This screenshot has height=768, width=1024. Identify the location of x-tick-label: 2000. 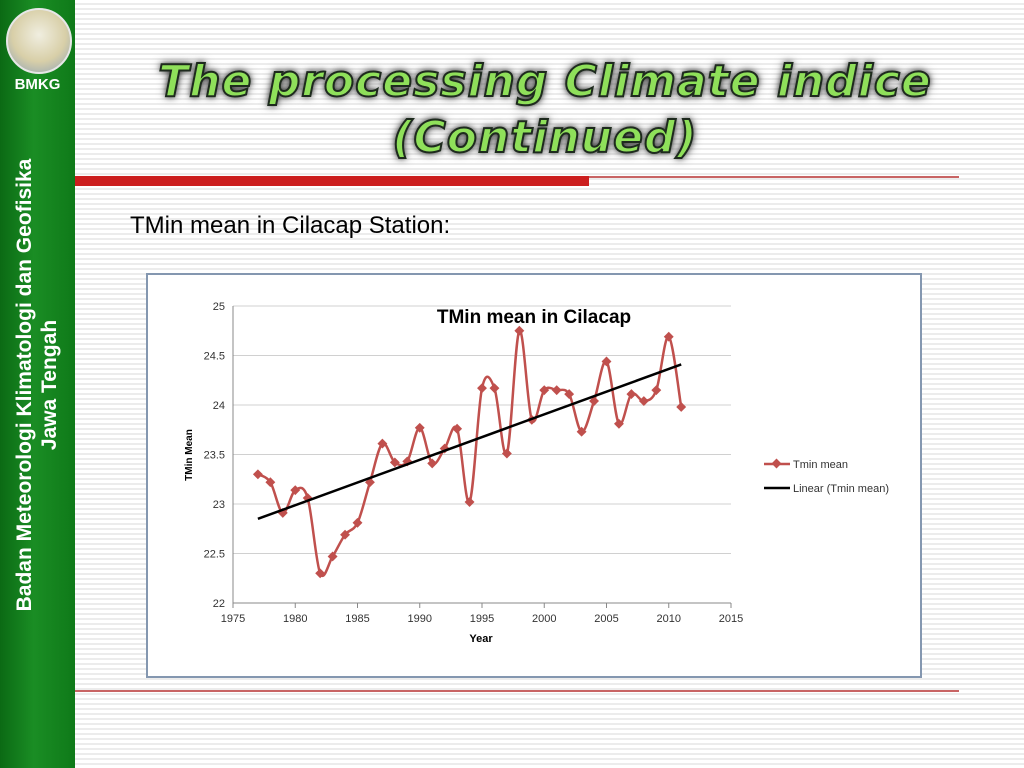
(544, 619).